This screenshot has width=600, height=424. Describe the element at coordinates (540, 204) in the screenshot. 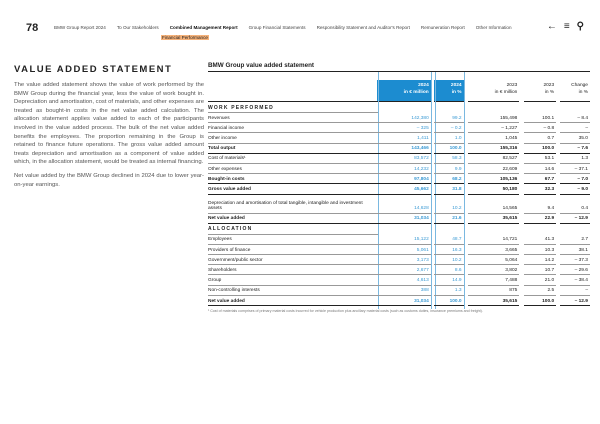

I see `cell-value: 9.4` at that location.